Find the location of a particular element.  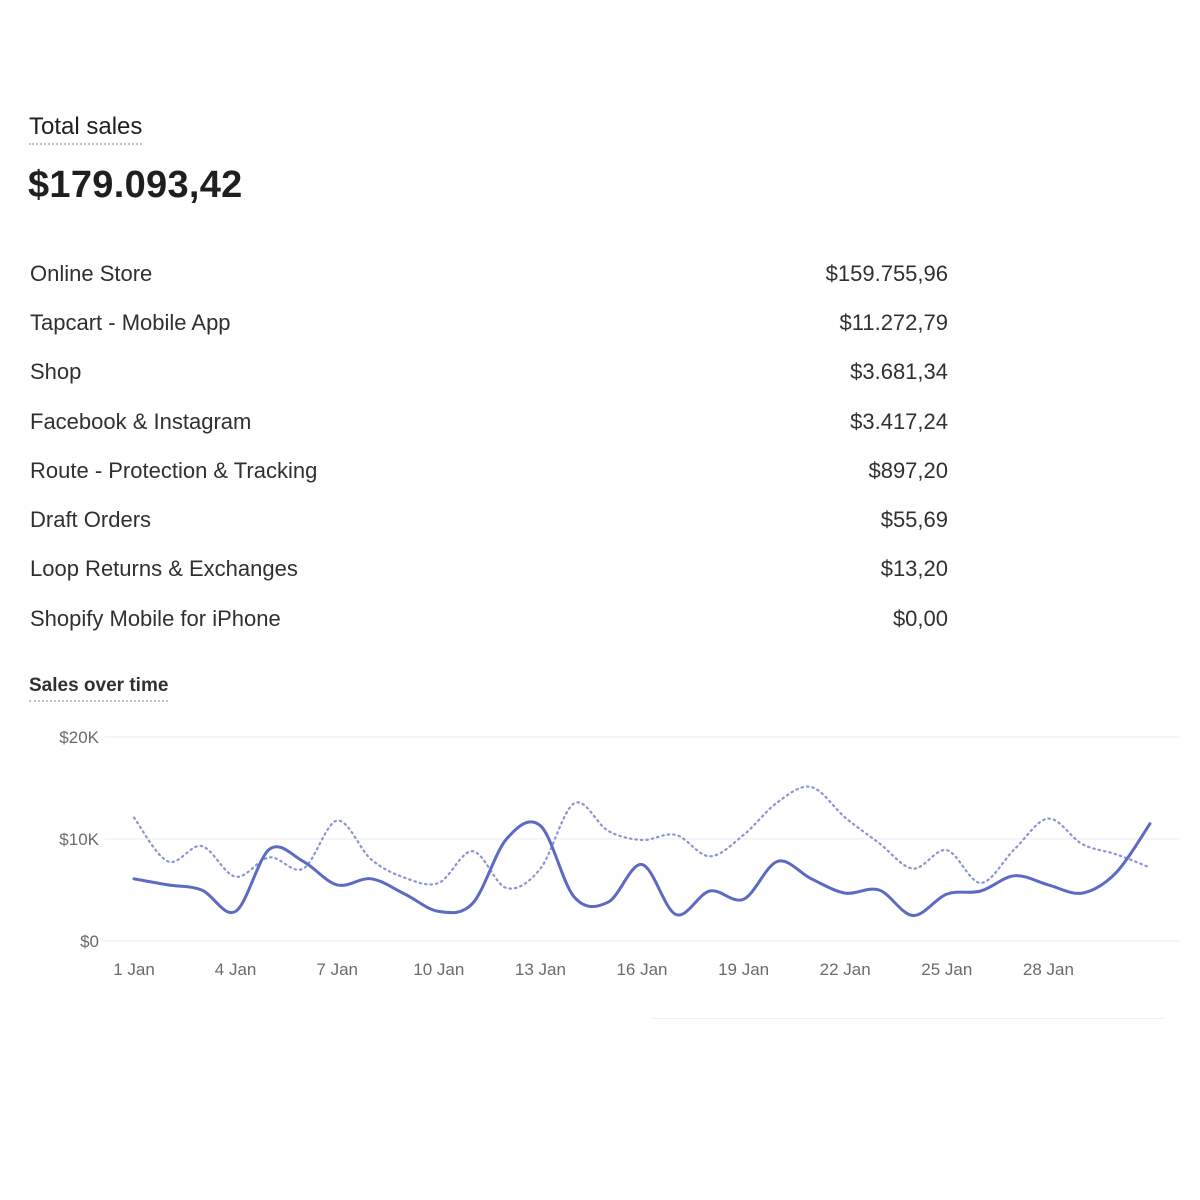

channel-name: Route - Protection & Tracking is located at coordinates (174, 470).